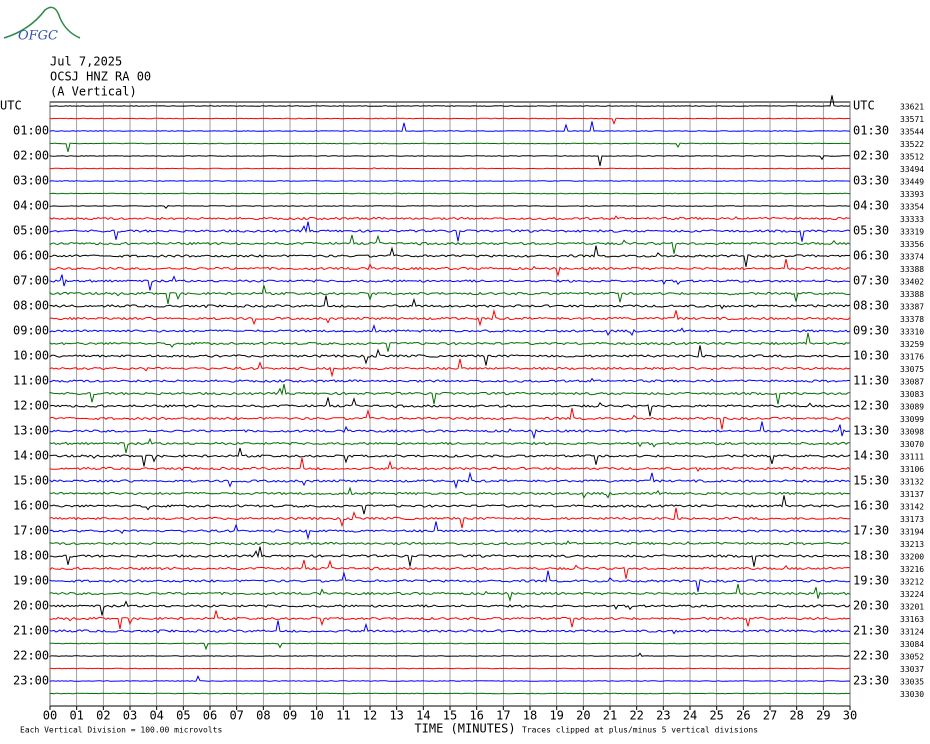  I want to click on trace-offset: 33200, so click(912, 557).